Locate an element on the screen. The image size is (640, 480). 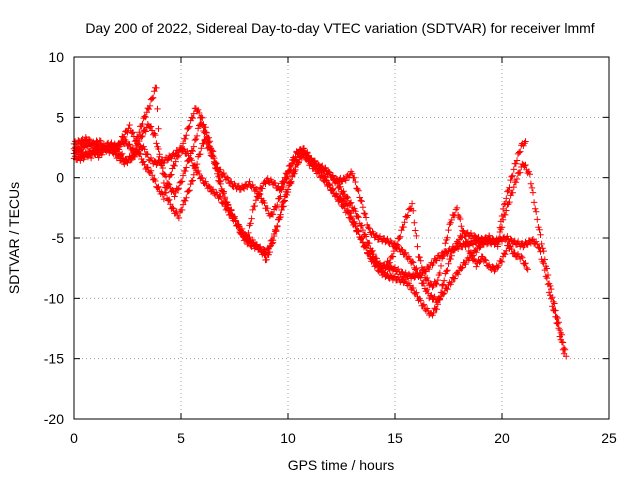
x-tick-label: 10 is located at coordinates (288, 438).